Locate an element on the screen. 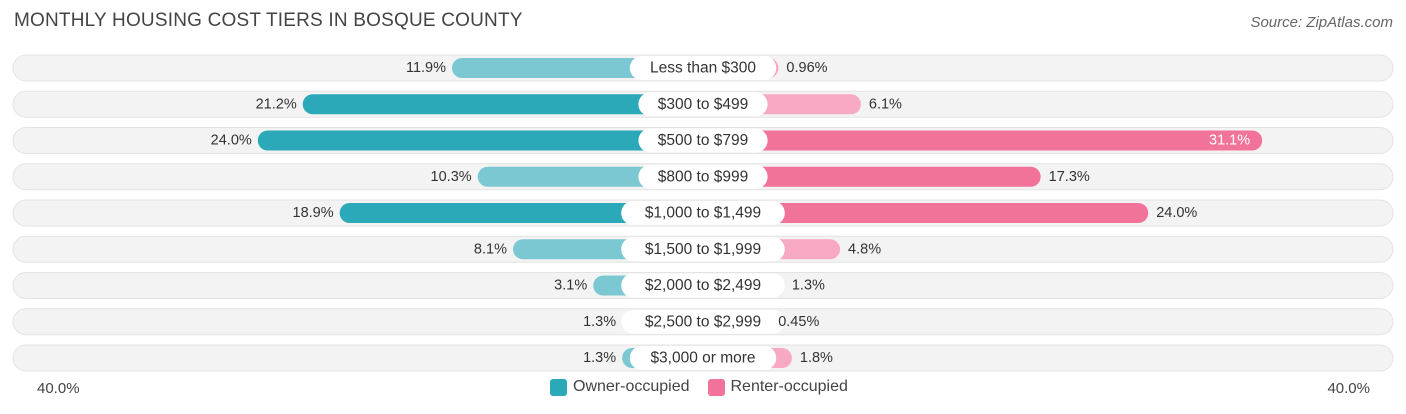  category-label: $2,000 to $2,499 is located at coordinates (703, 285).